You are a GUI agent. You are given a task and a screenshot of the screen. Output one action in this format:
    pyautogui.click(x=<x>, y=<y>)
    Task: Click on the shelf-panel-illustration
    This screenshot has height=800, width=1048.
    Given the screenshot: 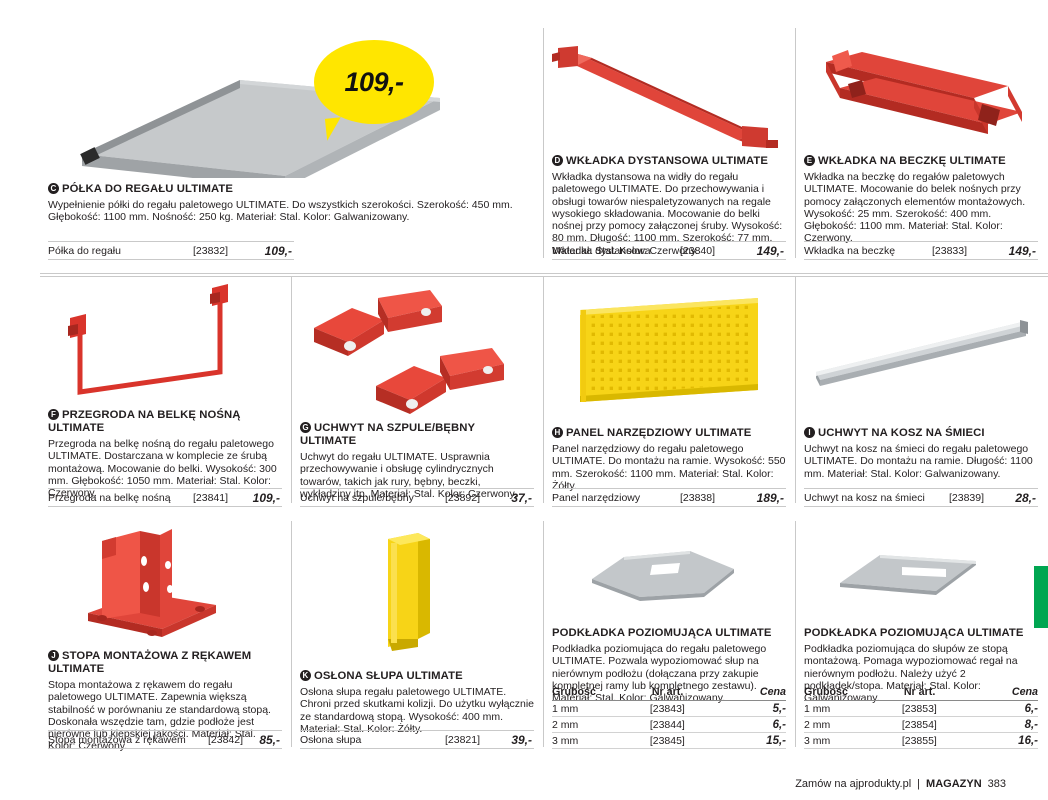 What is the action you would take?
    pyautogui.click(x=260, y=129)
    